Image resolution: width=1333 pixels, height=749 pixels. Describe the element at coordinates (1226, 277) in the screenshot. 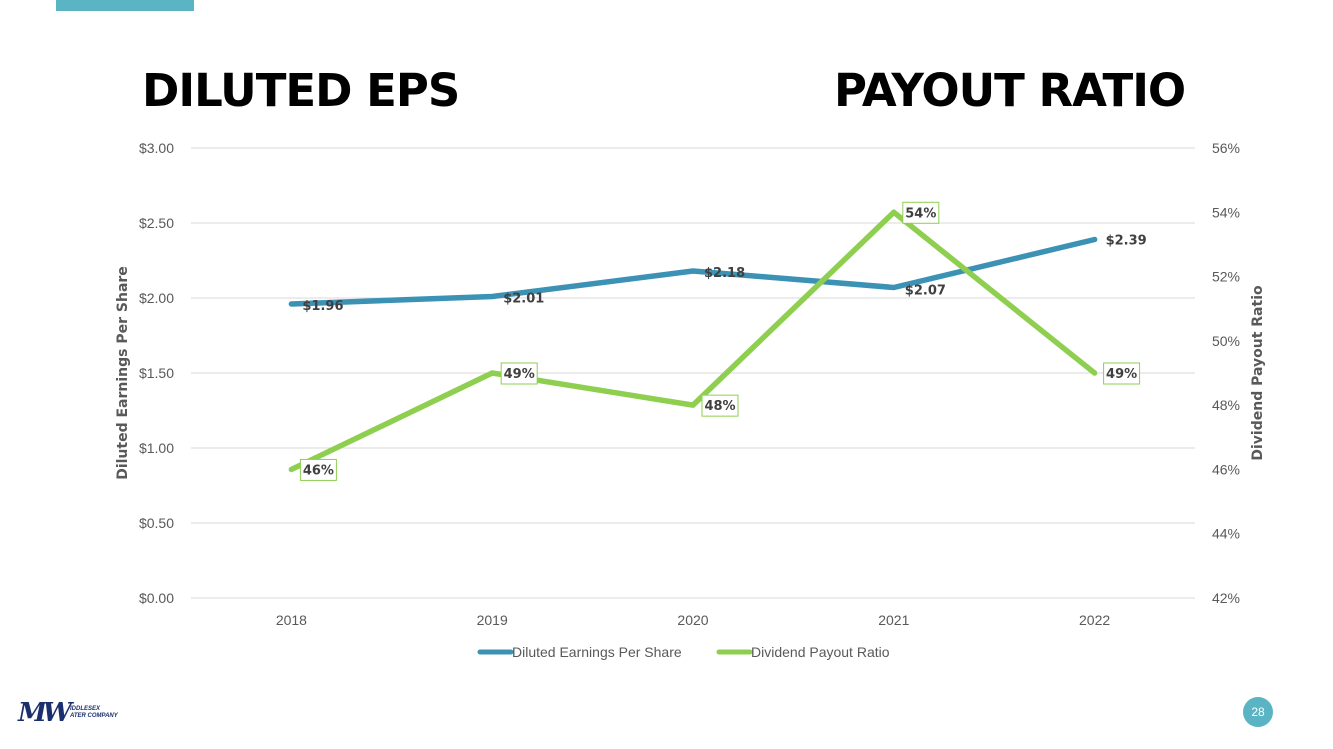

I see `right-tick-label: 52%` at that location.